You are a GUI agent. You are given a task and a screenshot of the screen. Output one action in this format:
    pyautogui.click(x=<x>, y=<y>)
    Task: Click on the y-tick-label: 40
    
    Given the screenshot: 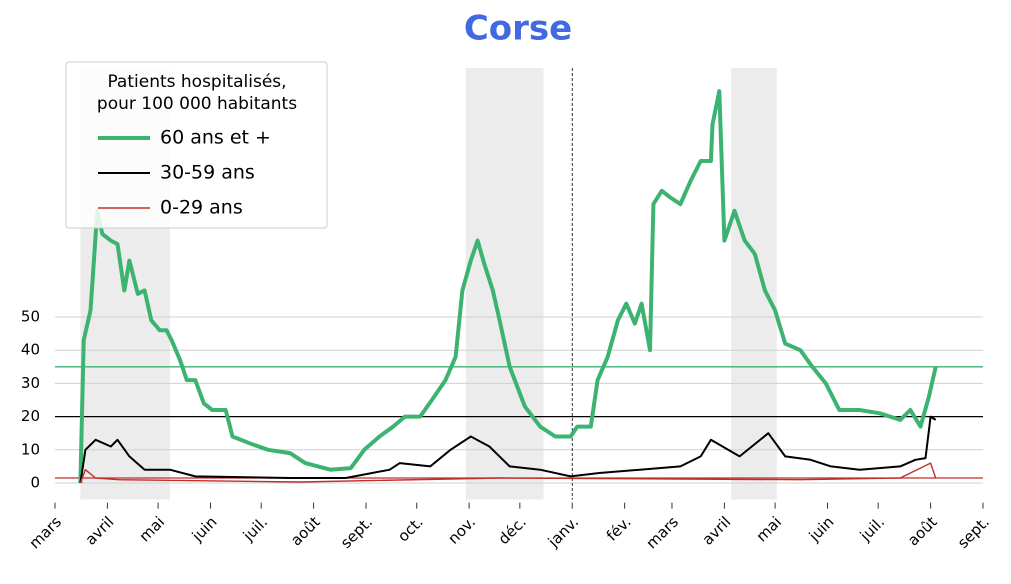 What is the action you would take?
    pyautogui.click(x=30, y=350)
    